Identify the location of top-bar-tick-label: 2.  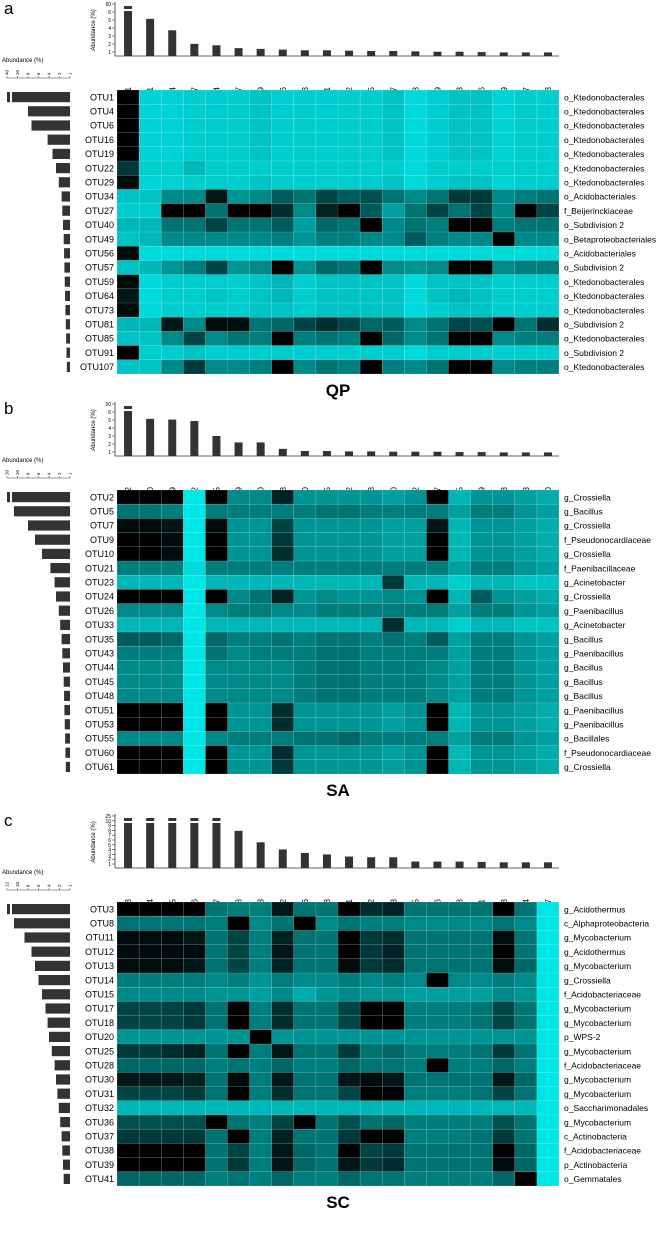
(109, 860).